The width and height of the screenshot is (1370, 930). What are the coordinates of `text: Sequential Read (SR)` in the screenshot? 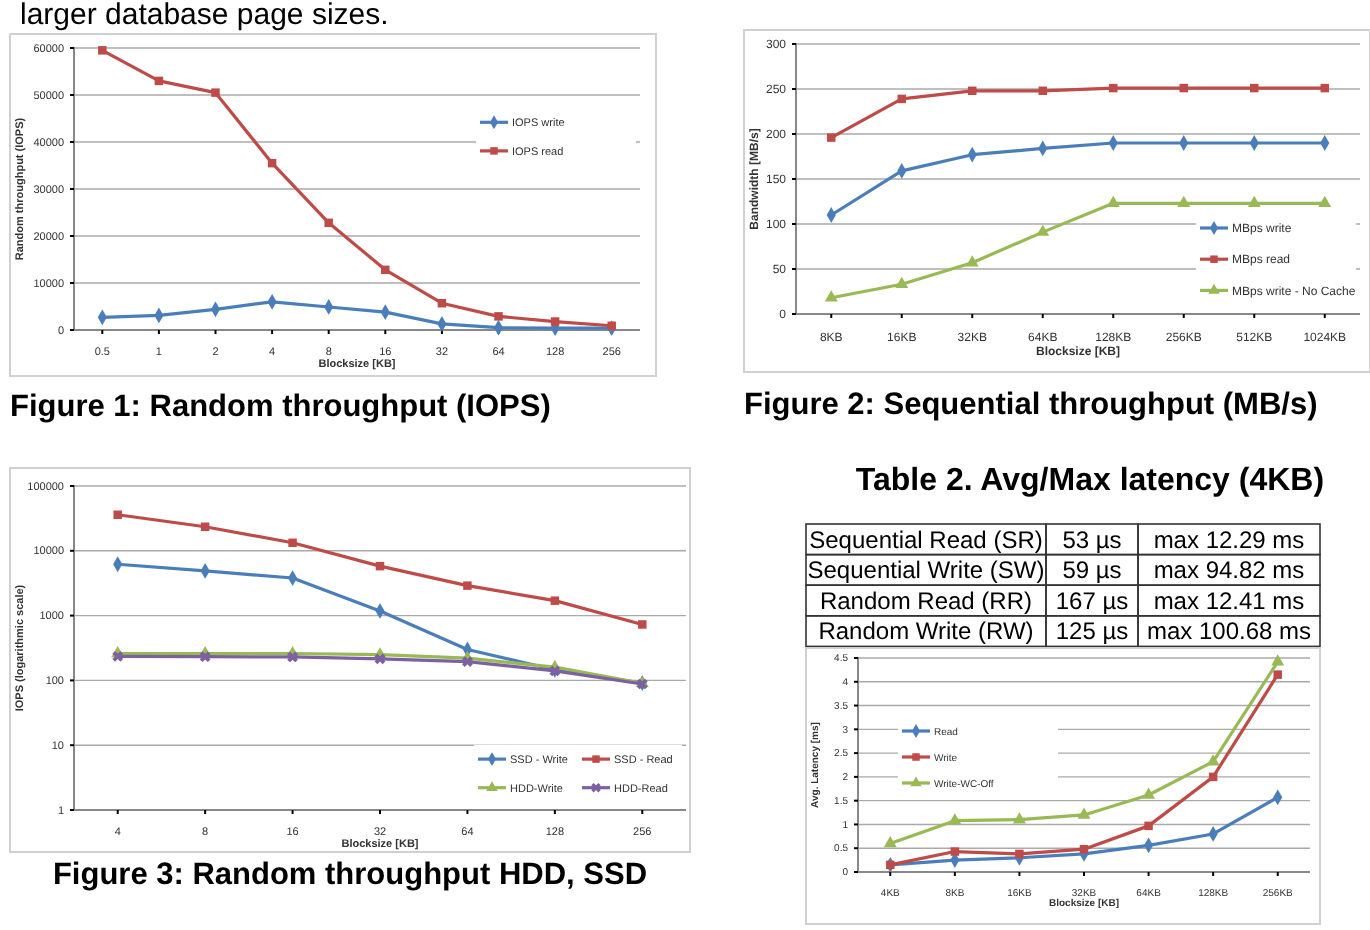 It's located at (926, 539).